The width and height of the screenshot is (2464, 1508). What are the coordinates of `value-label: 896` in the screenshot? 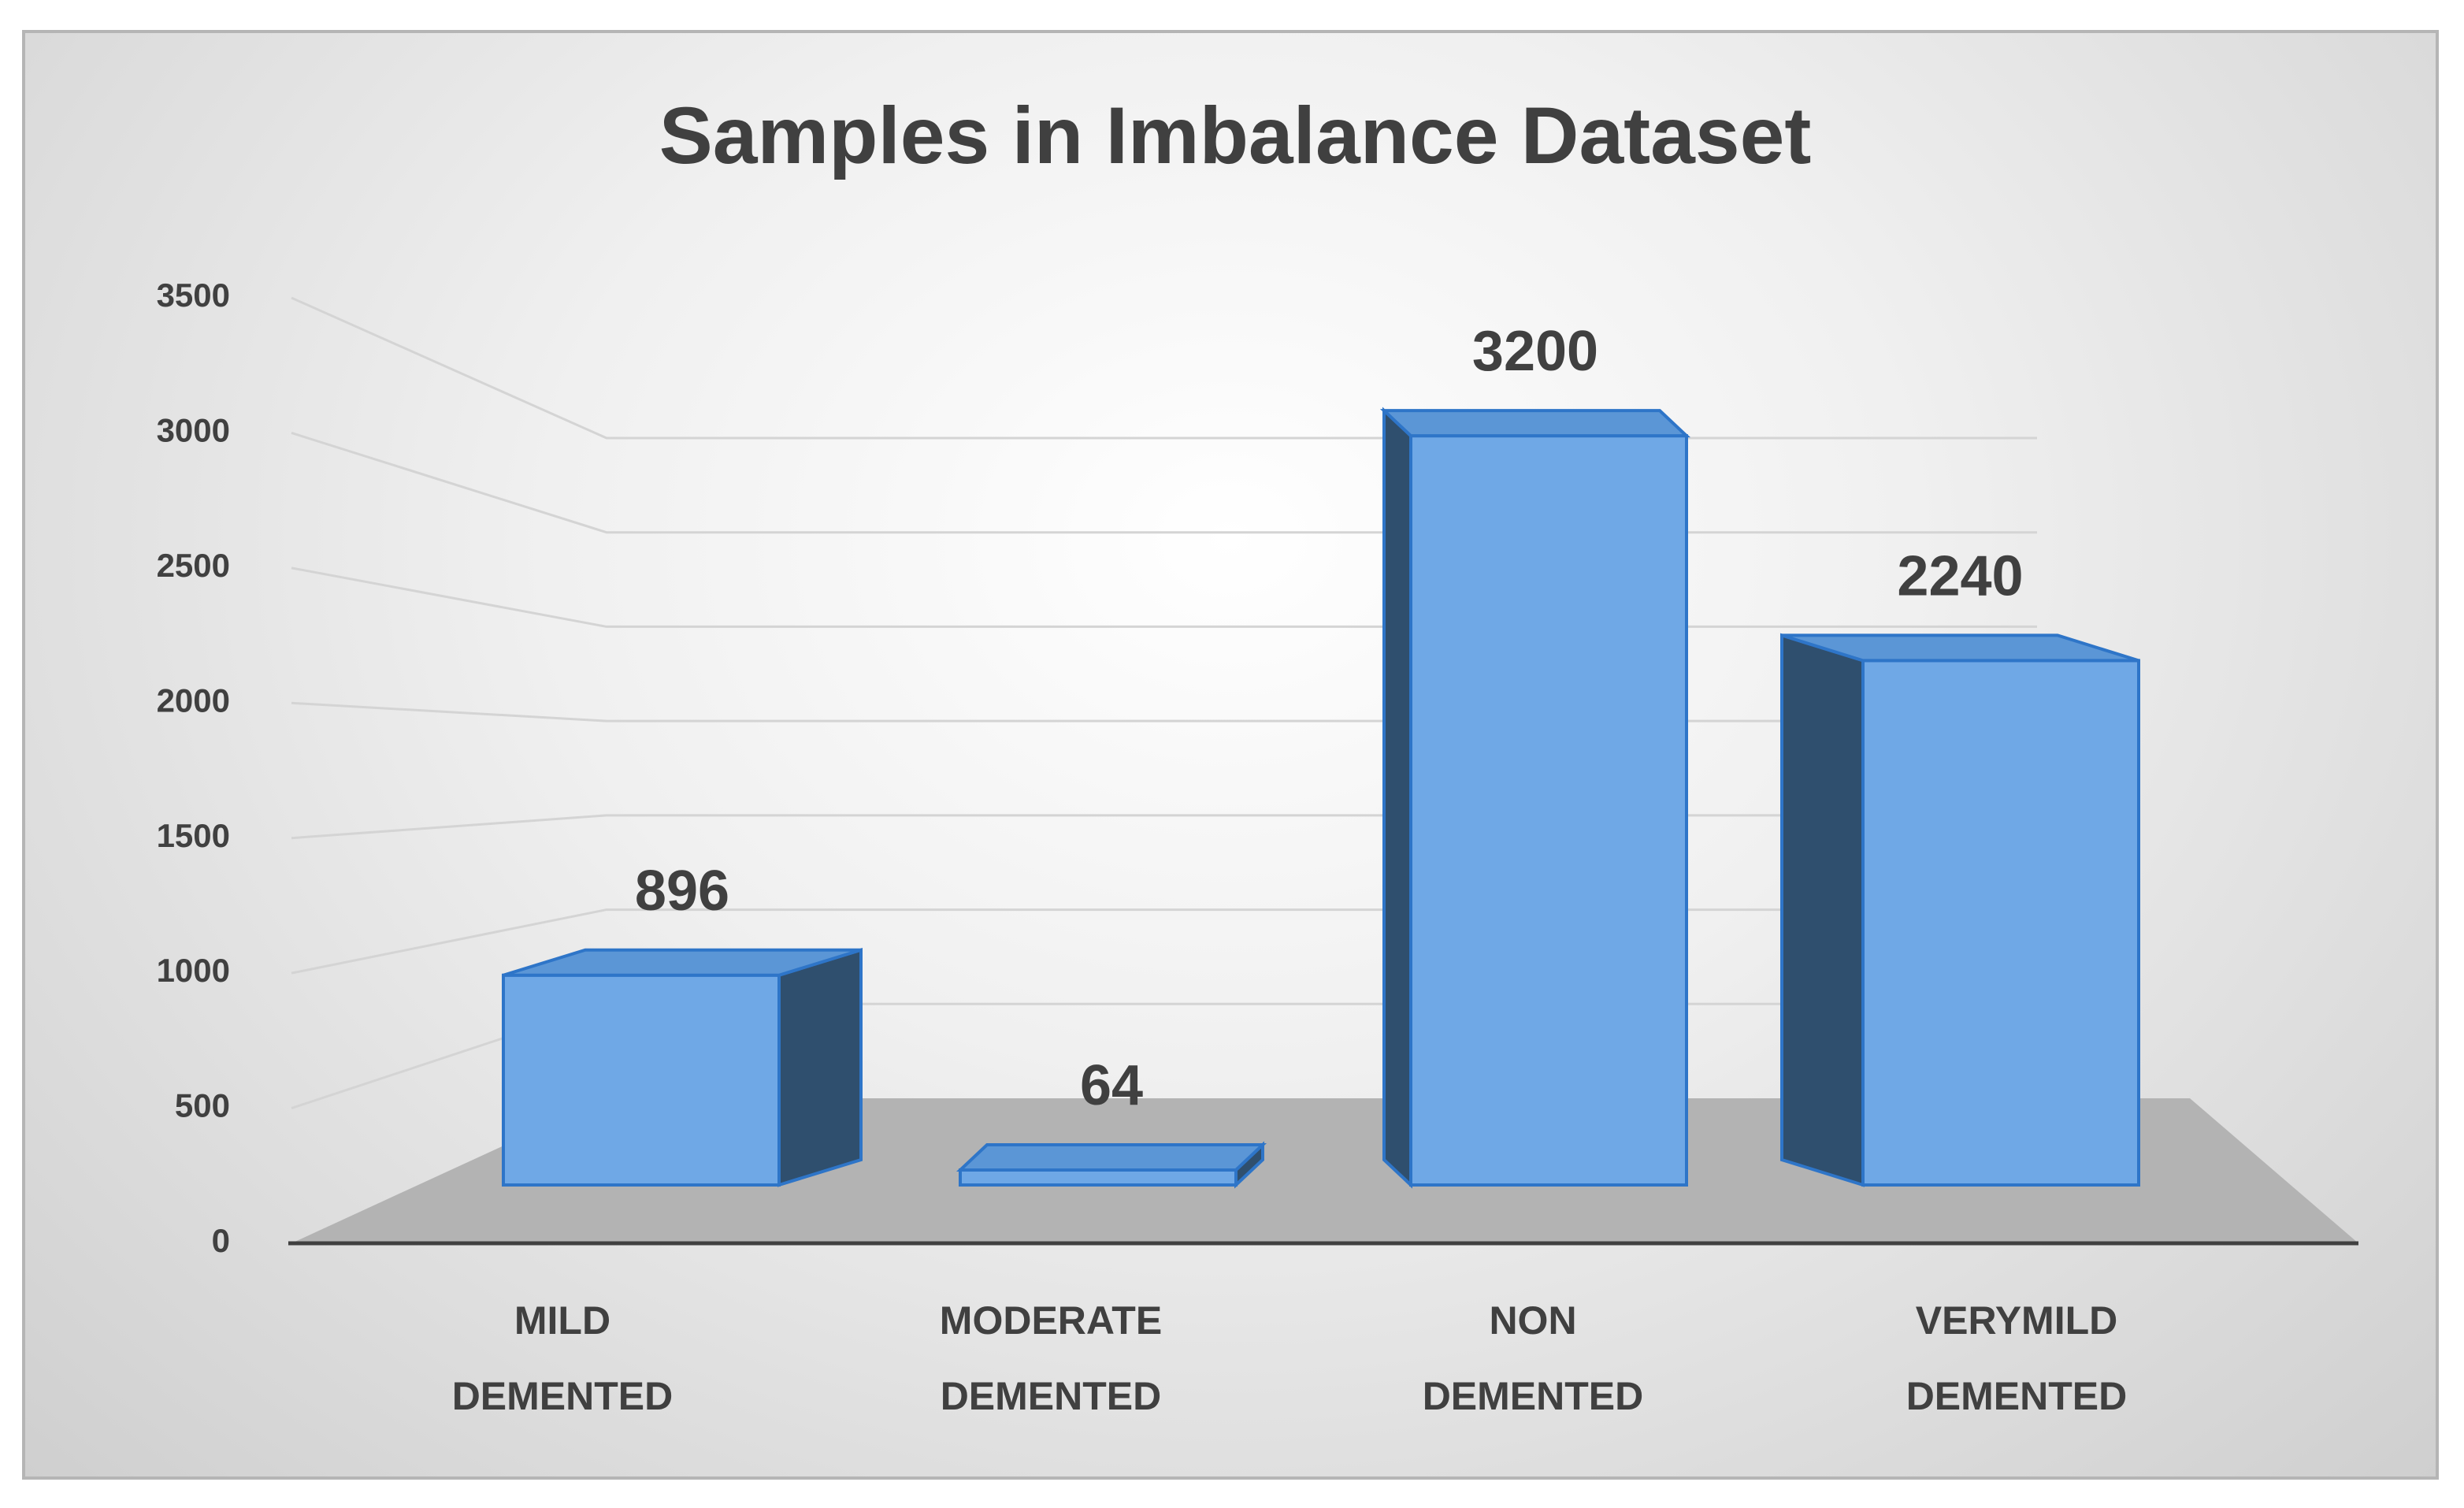 It's located at (682, 891).